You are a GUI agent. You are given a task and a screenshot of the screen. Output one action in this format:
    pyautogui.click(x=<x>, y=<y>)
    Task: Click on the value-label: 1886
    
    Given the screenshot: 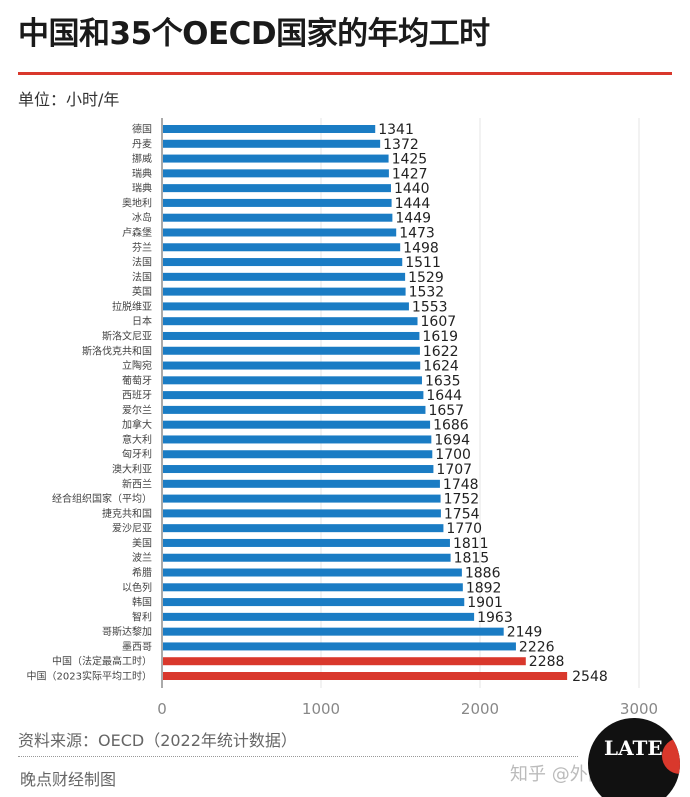 What is the action you would take?
    pyautogui.click(x=483, y=574)
    